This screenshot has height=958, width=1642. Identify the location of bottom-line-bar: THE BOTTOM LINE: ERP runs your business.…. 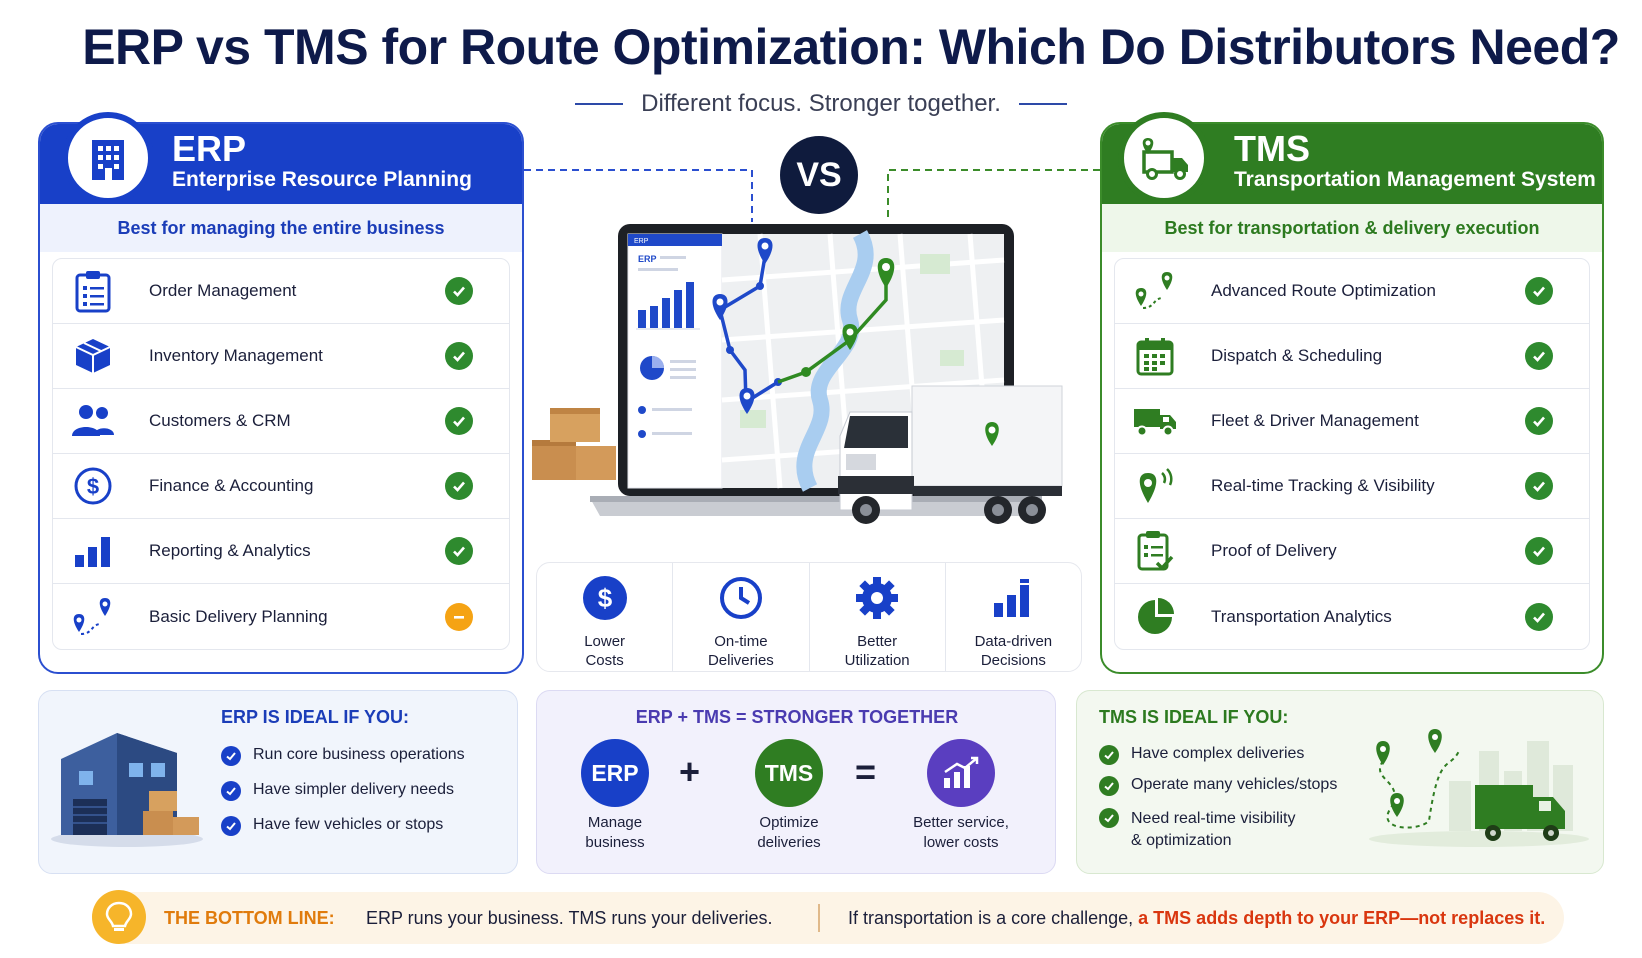
(828, 918).